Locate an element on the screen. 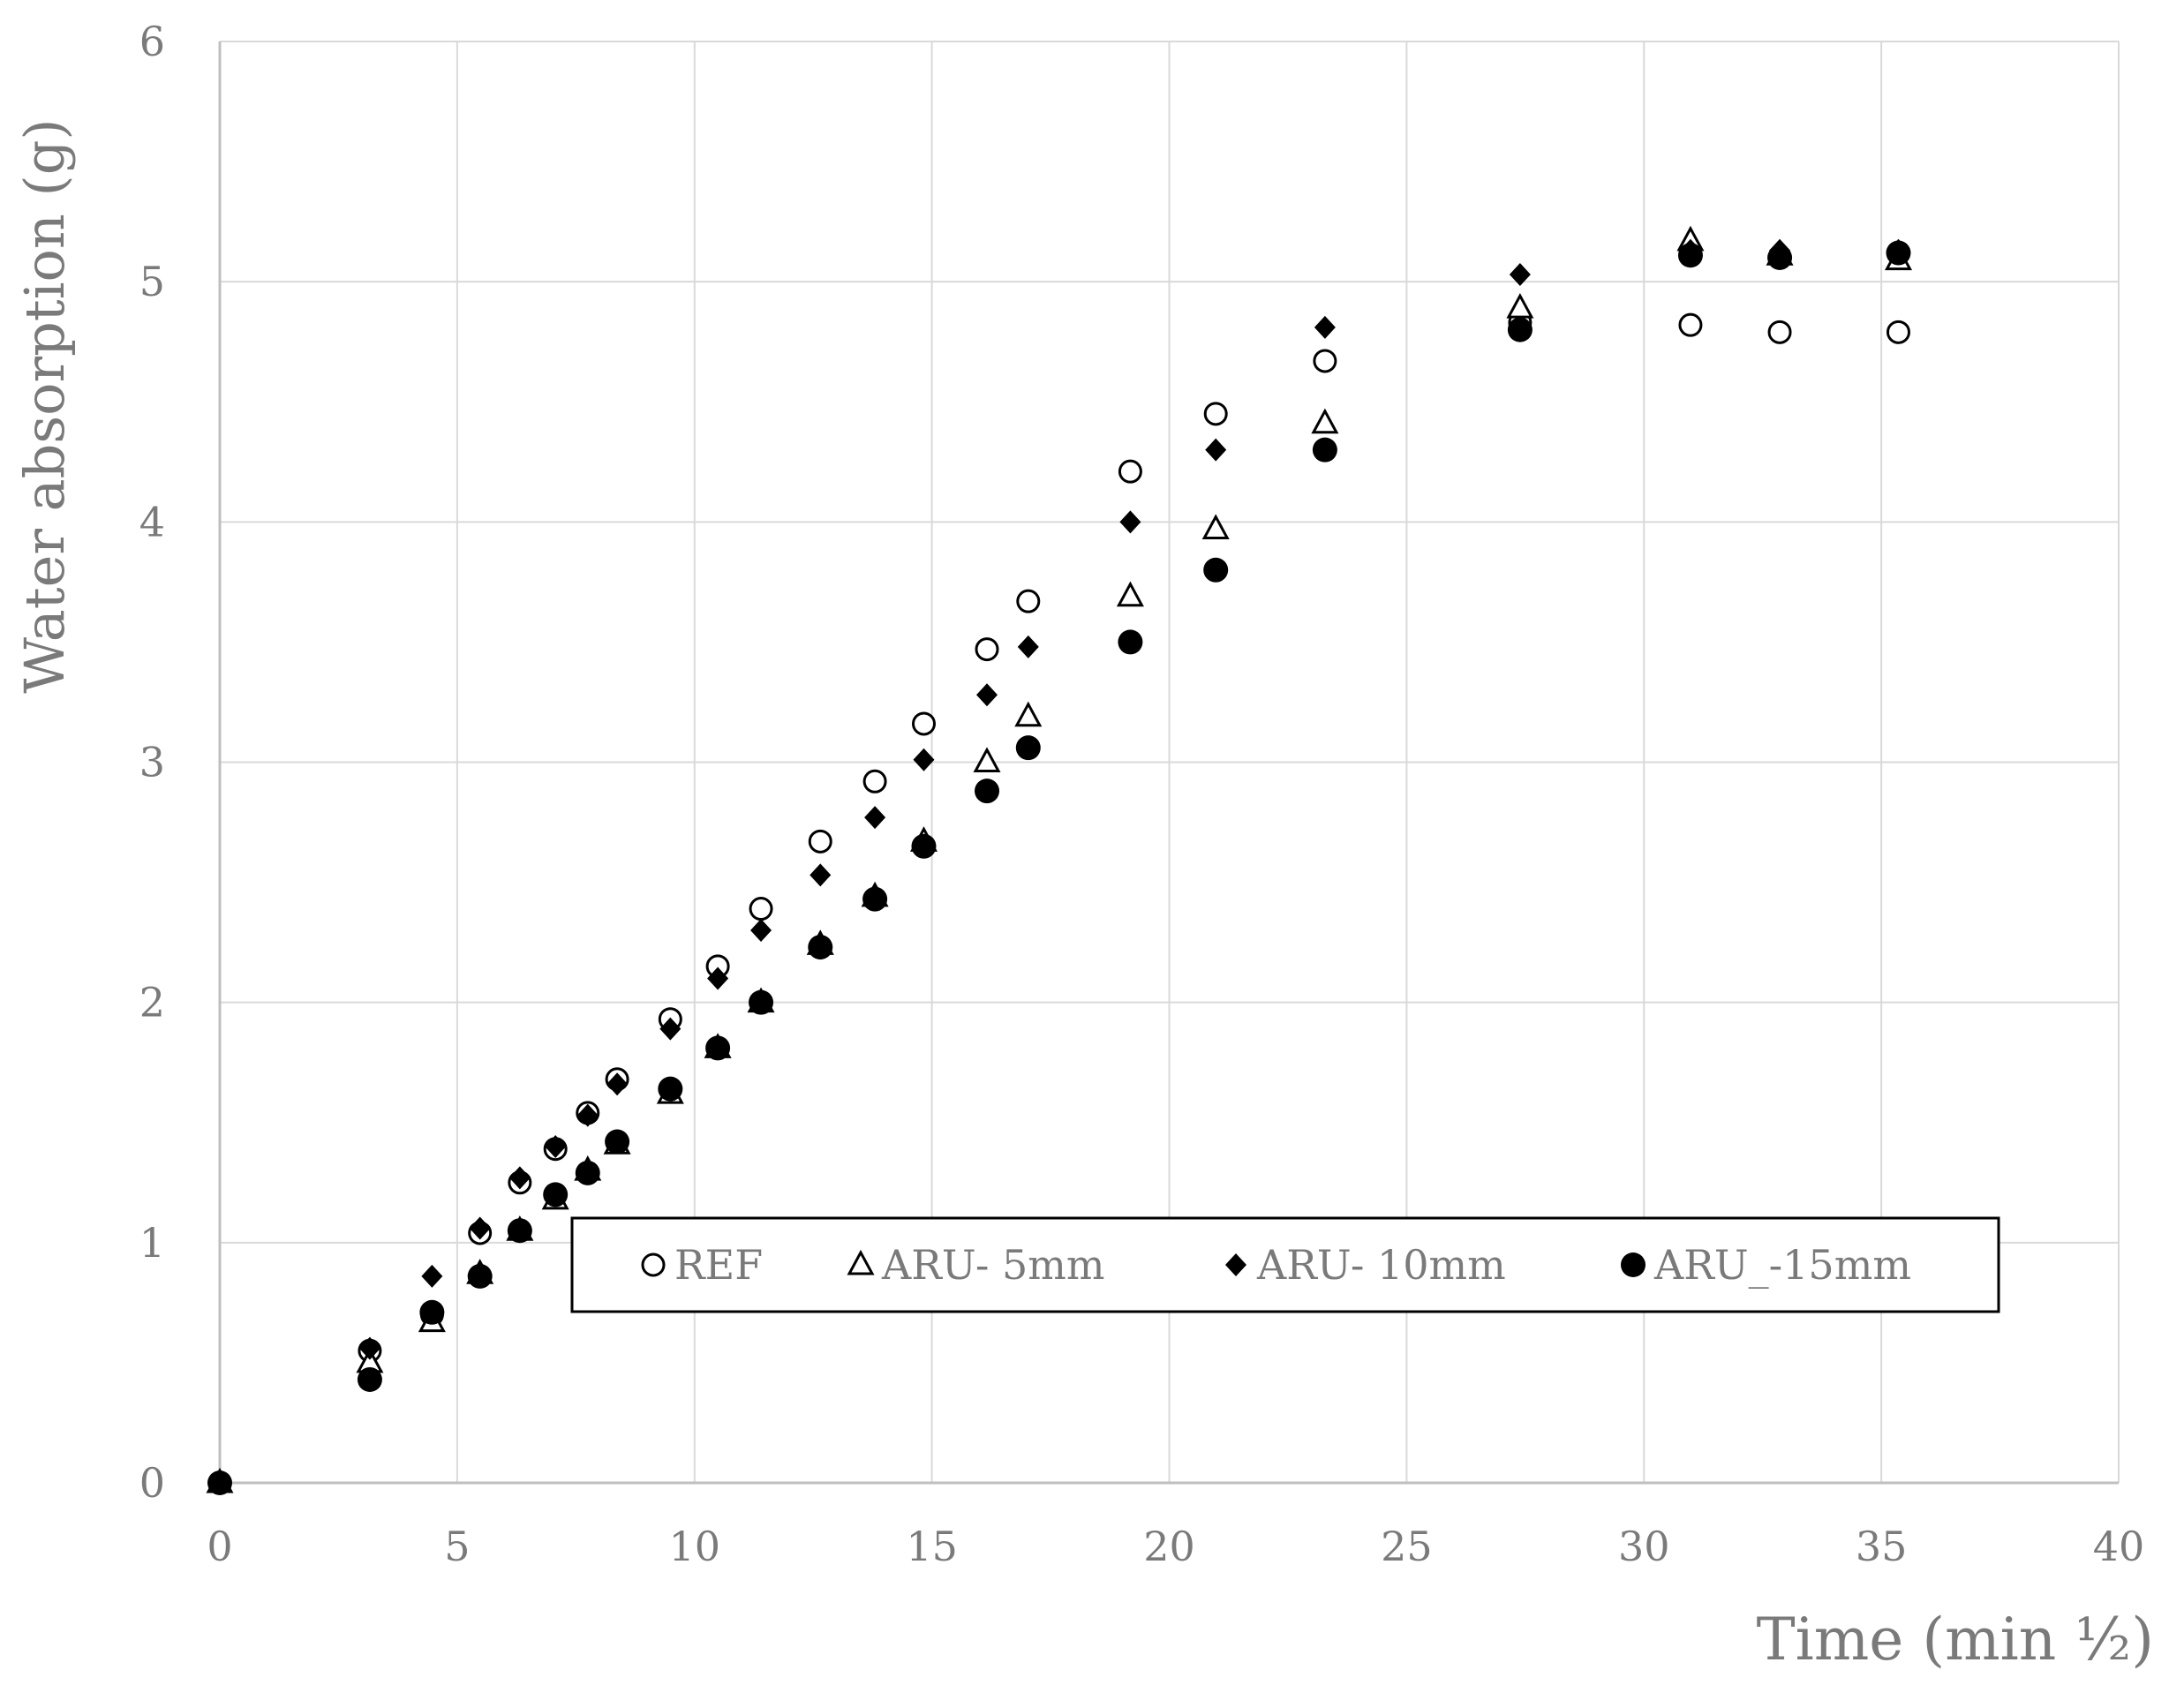 The height and width of the screenshot is (1685, 2184). legend: REF ARU- 5mm ARU- 10mm ARU_-15mm is located at coordinates (1285, 1264).